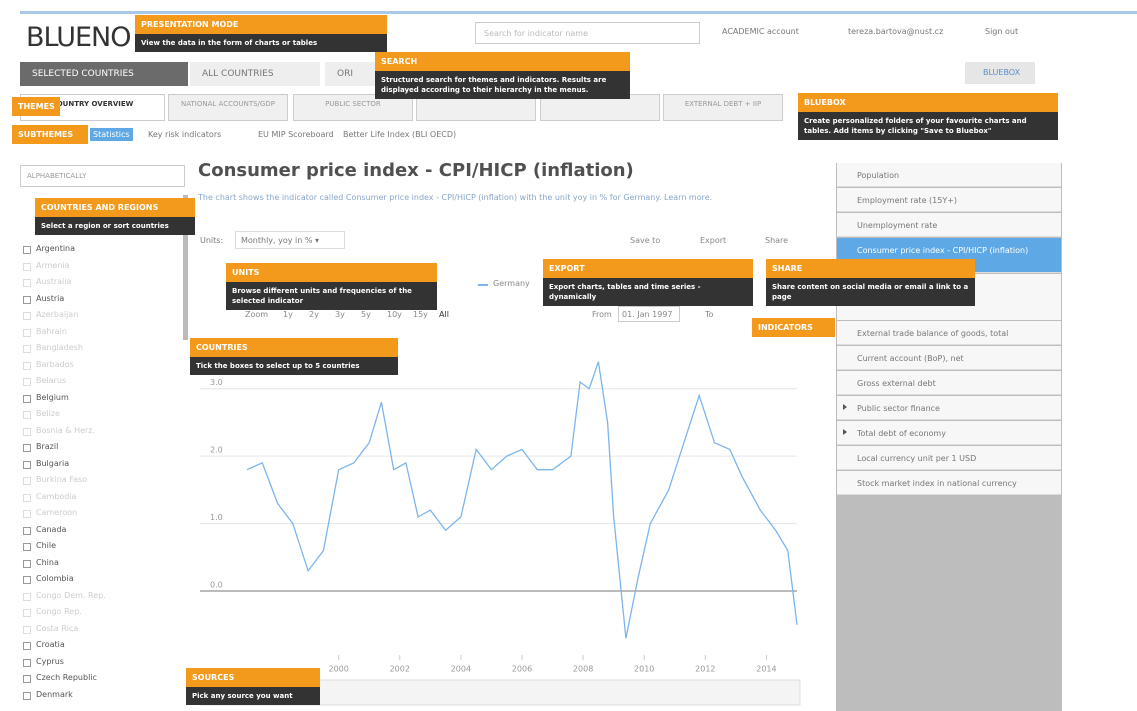  What do you see at coordinates (111, 134) in the screenshot?
I see `subtheme: Statistics` at bounding box center [111, 134].